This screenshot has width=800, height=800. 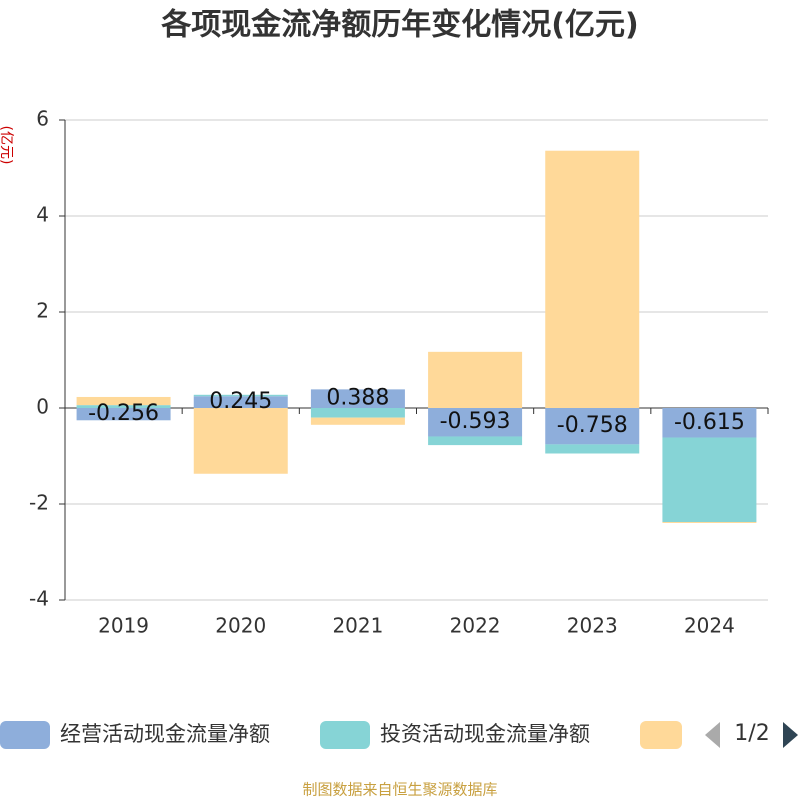 I want to click on legend-next, so click(x=790, y=735).